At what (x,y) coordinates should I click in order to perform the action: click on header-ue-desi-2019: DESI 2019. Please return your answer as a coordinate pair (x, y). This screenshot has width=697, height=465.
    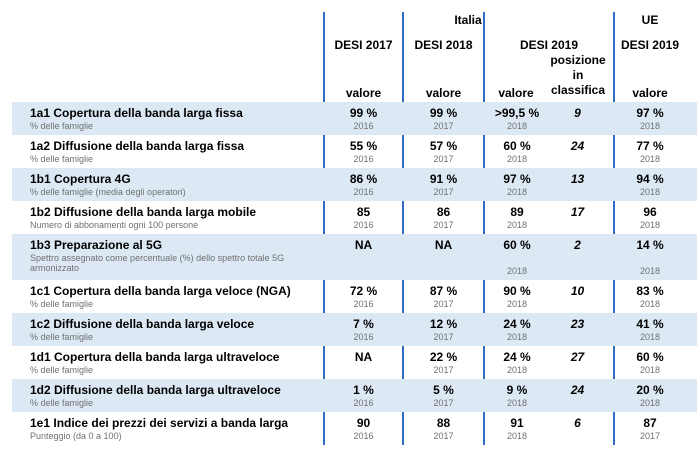
    Looking at the image, I should click on (650, 45).